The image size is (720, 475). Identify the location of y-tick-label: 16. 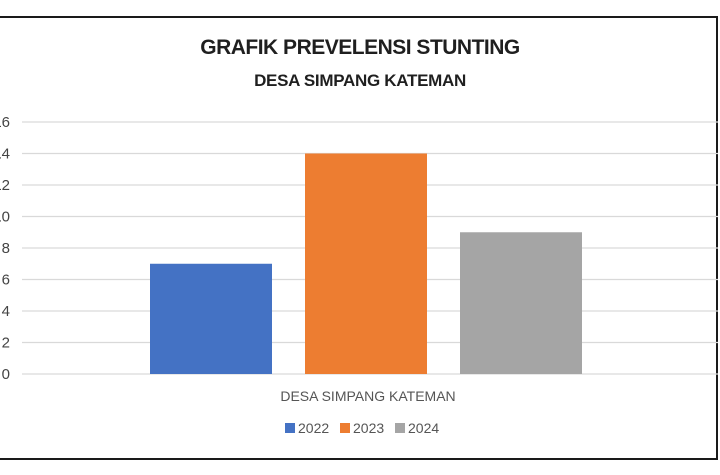
(5, 122).